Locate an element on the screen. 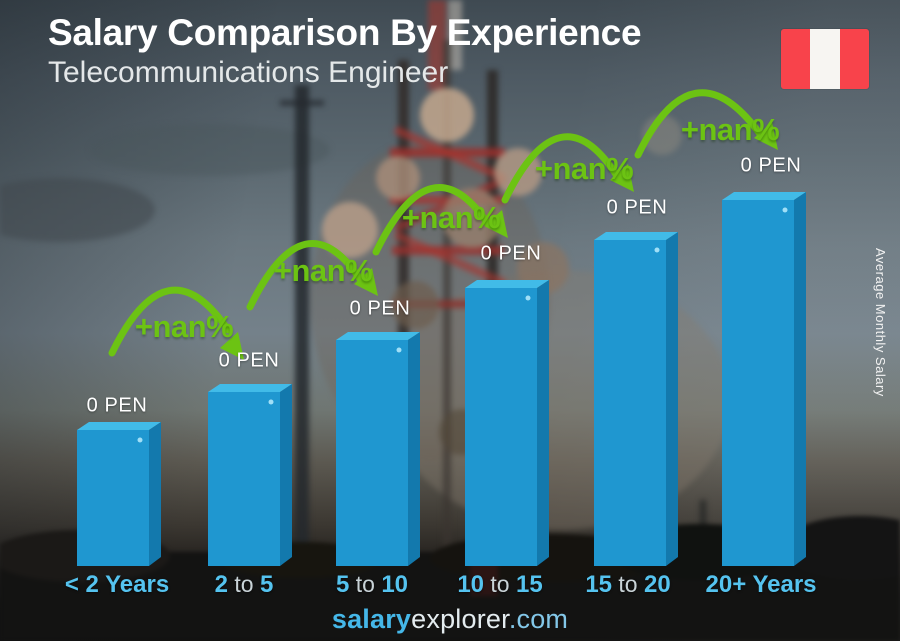  y-axis-label: Average Monthly Salary is located at coordinates (880, 322).